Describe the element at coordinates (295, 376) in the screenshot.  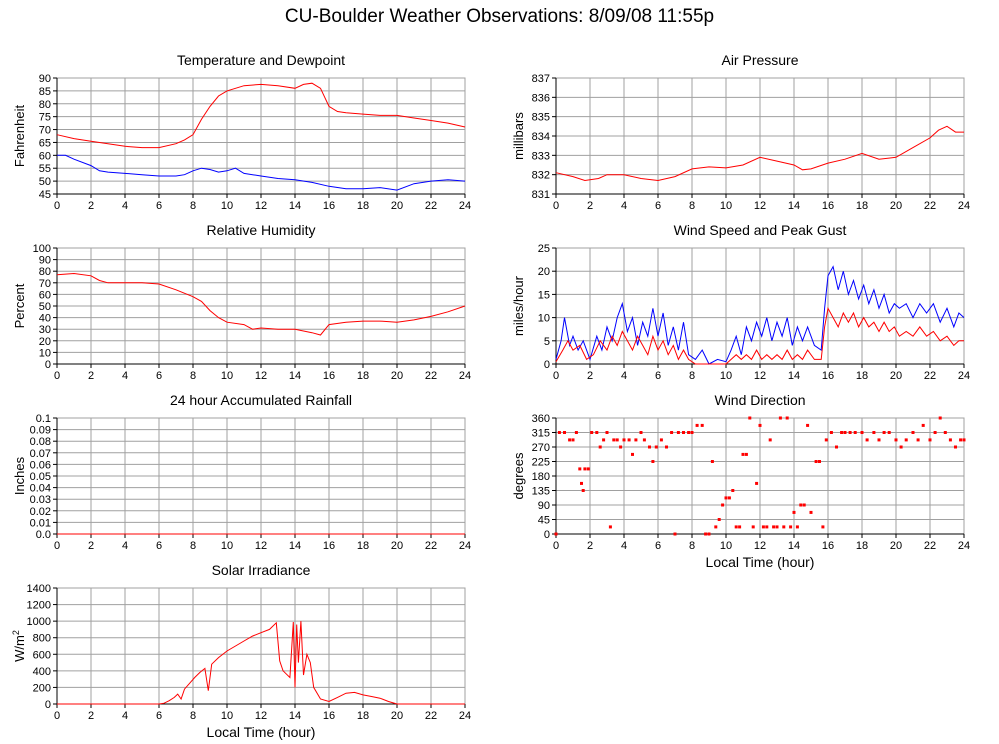
I see `x-tick-label: 14` at that location.